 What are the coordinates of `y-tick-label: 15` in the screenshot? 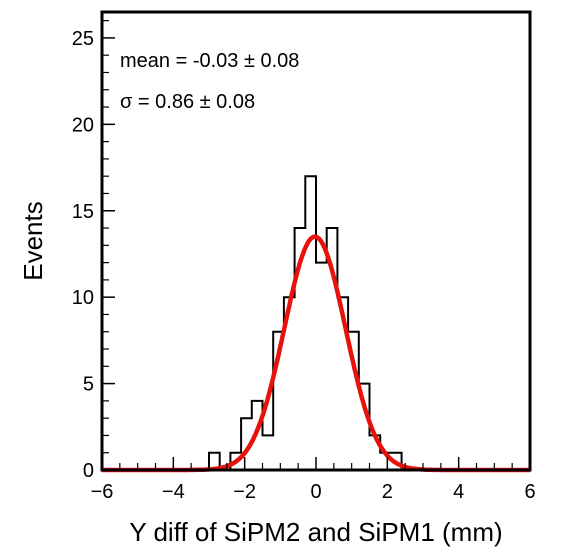 It's located at (83, 212).